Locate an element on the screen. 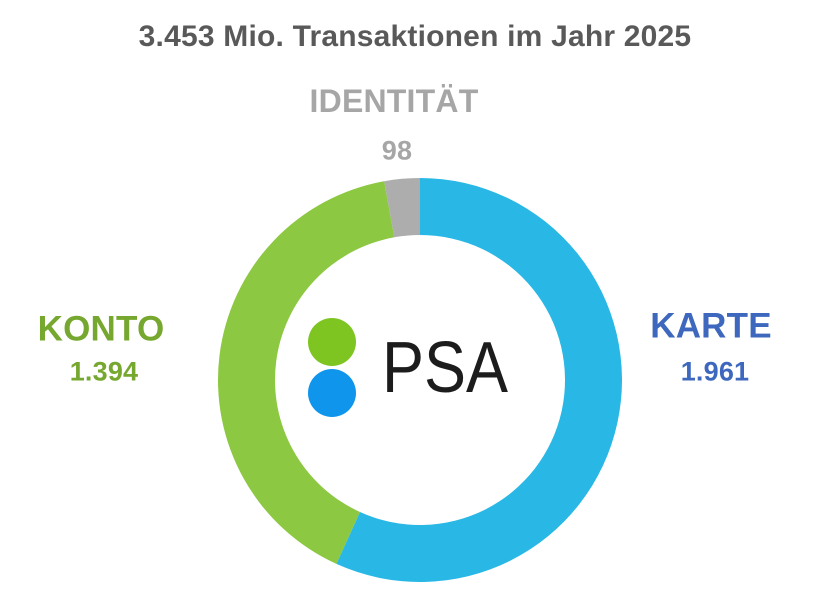 This screenshot has width=826, height=611. segment-label-identitaet: IDENTITÄT is located at coordinates (394, 101).